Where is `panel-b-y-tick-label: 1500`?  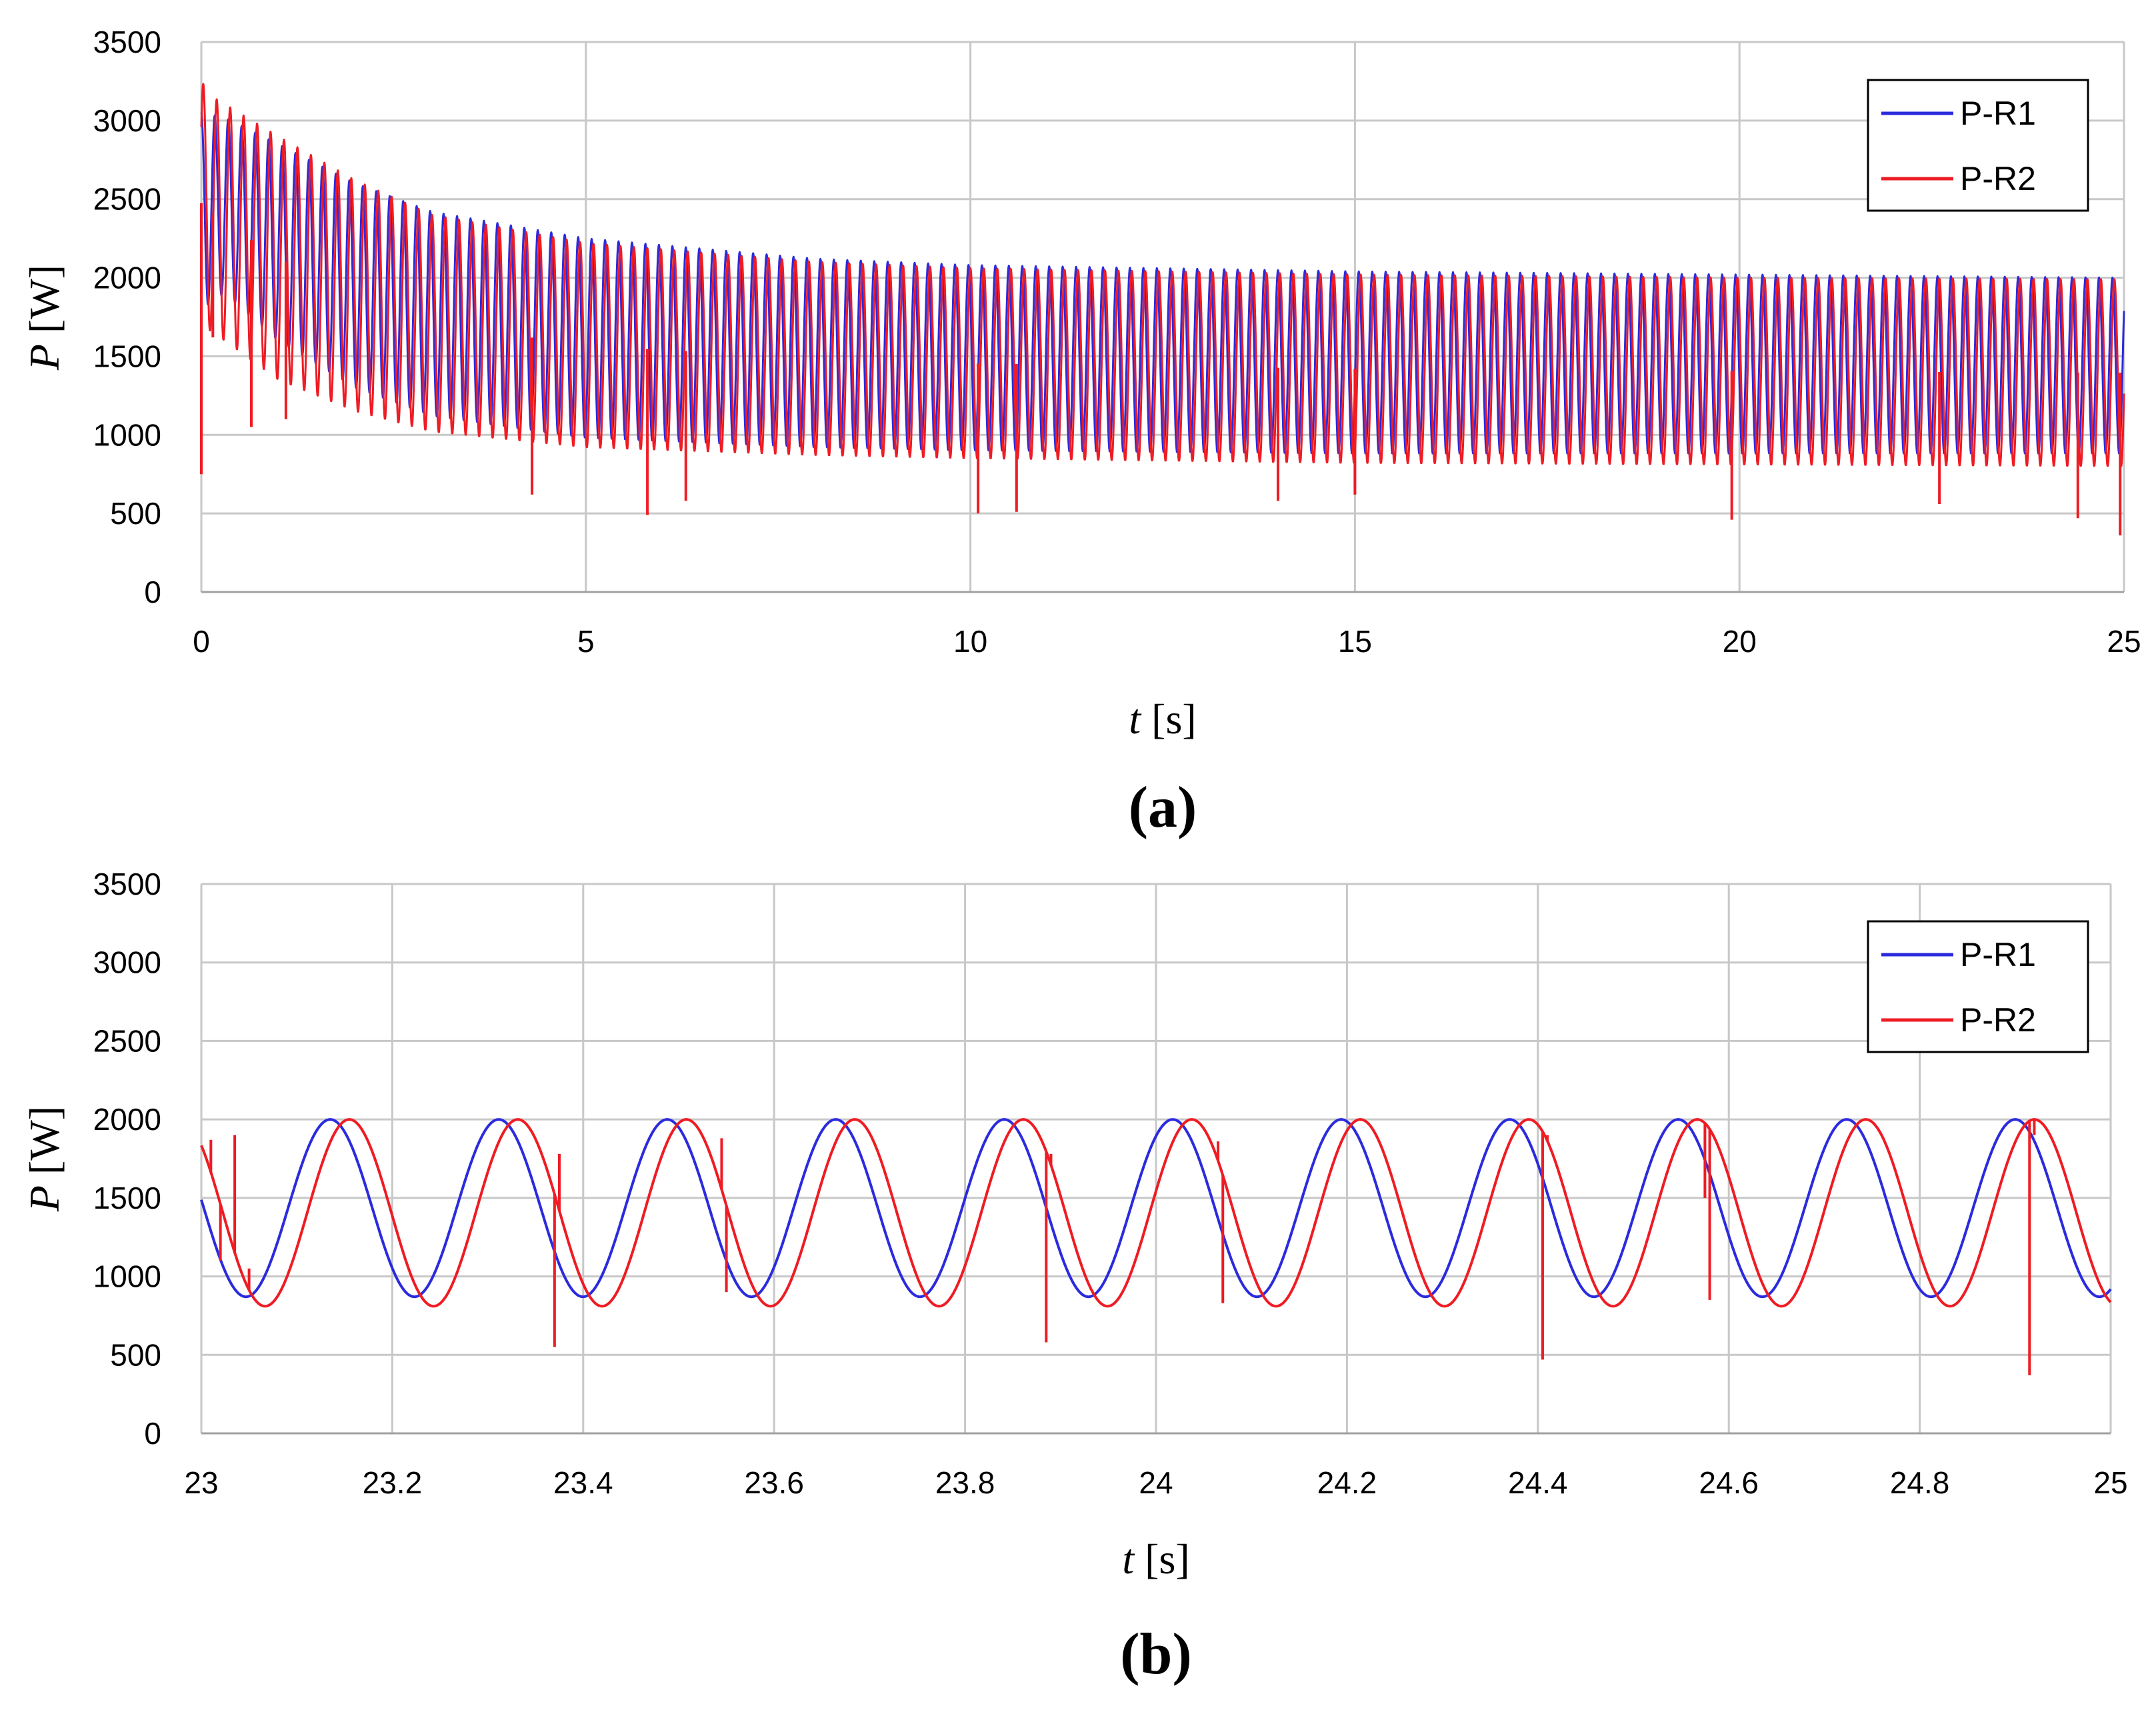 panel-b-y-tick-label: 1500 is located at coordinates (127, 1198).